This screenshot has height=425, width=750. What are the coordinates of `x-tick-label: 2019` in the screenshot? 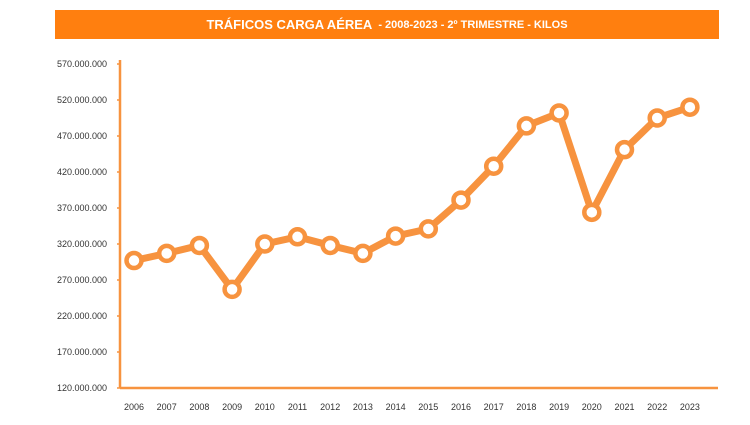 It's located at (559, 407).